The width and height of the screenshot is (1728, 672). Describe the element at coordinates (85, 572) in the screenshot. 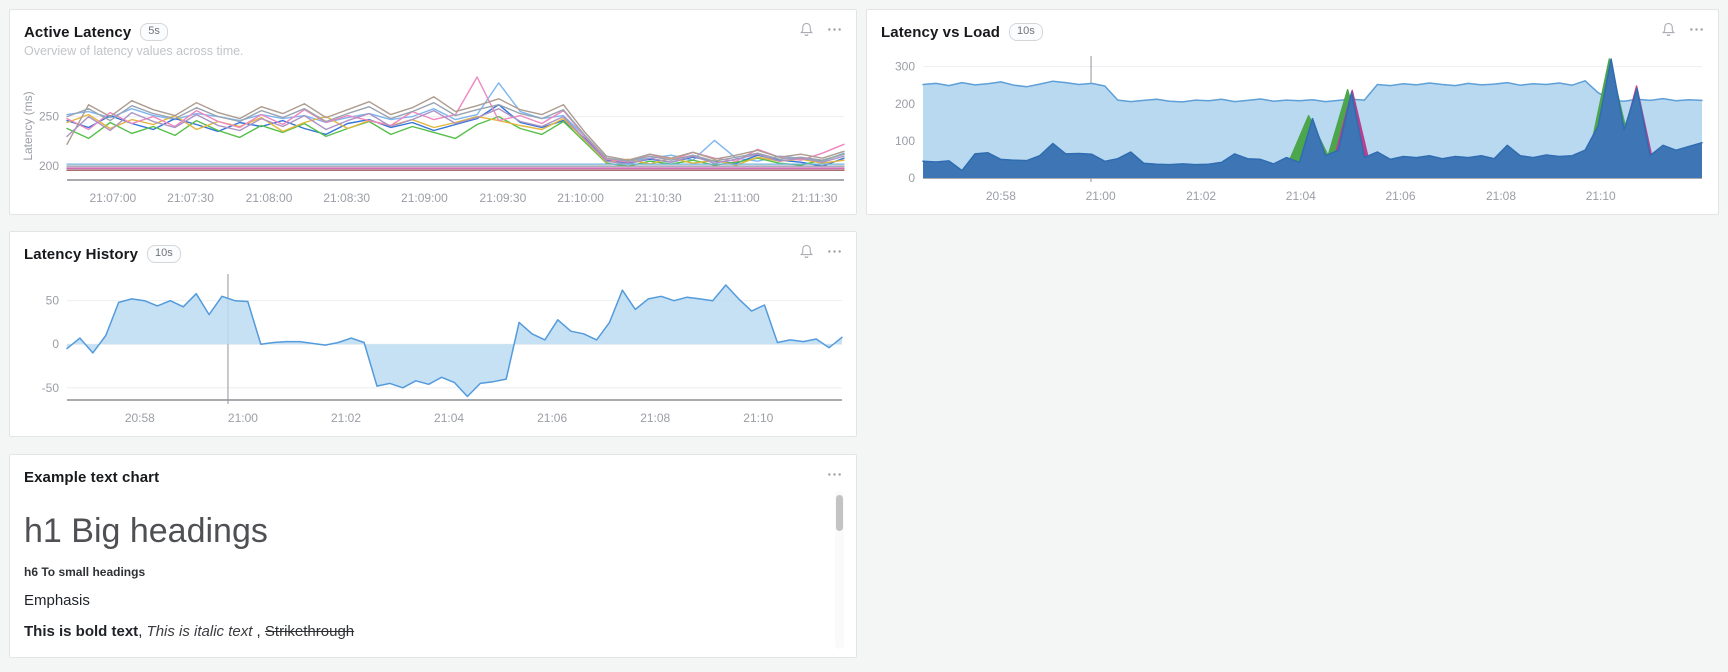

I see `heading-h6: h6 To small headings` at that location.